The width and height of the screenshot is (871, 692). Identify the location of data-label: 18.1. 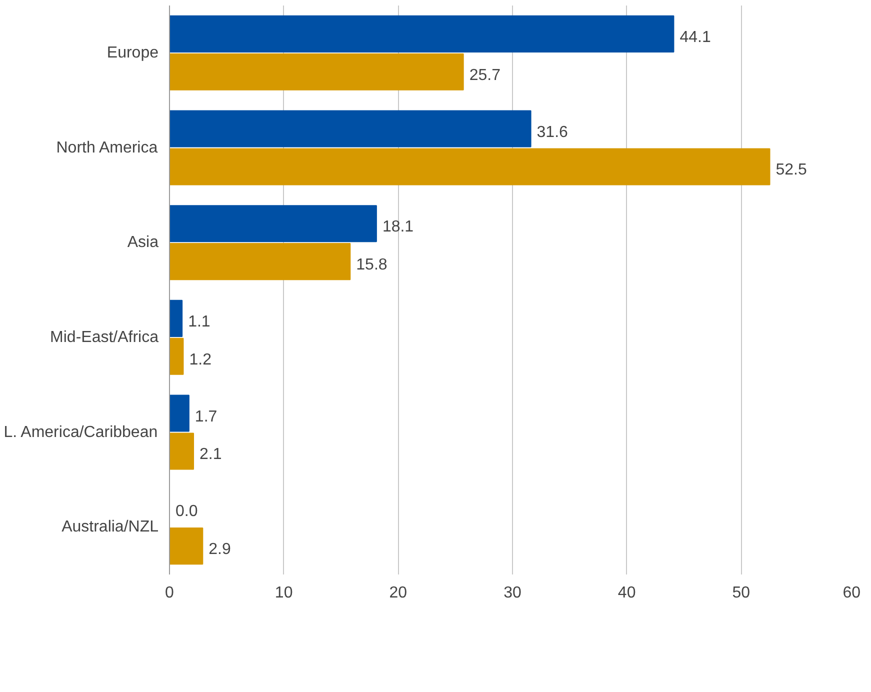
(398, 227).